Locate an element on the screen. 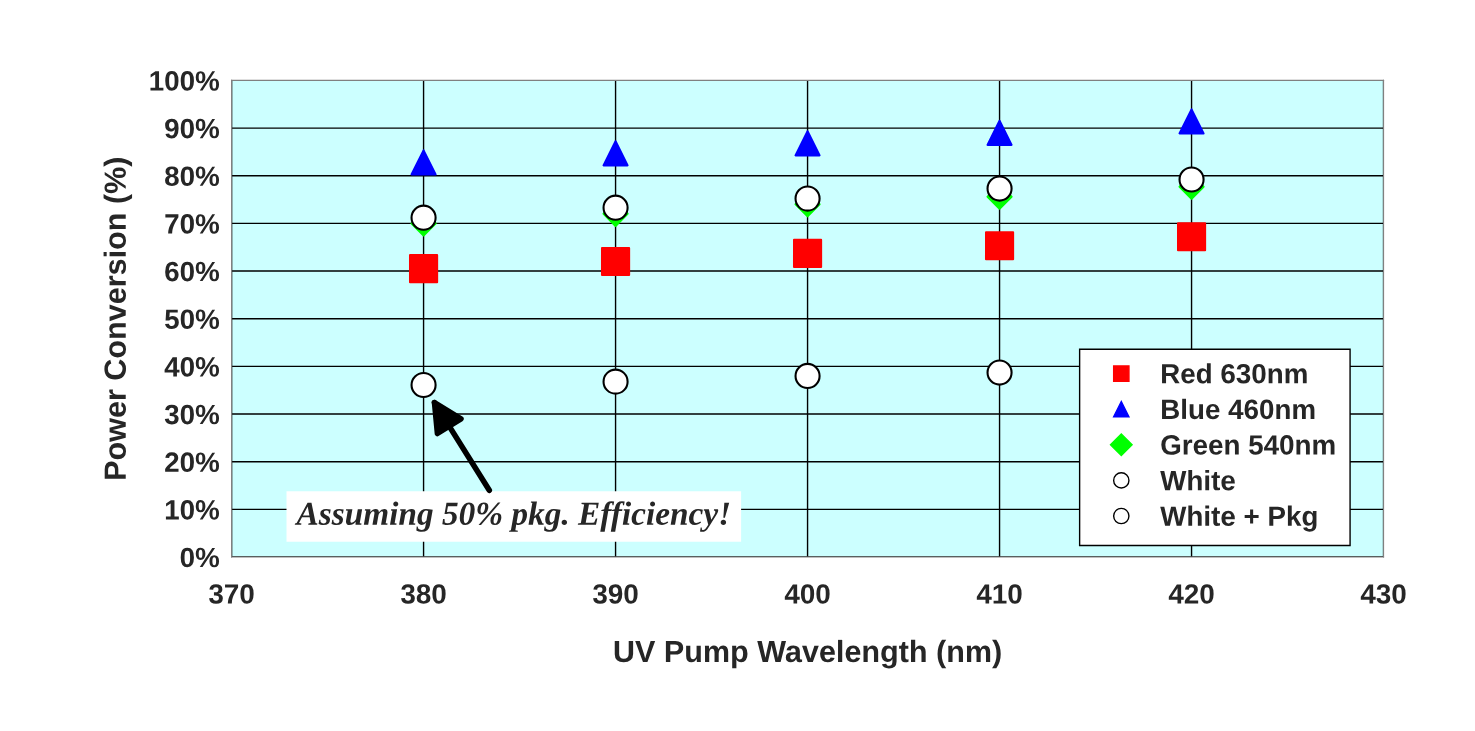 Image resolution: width=1475 pixels, height=731 pixels. legend-label: White is located at coordinates (1197, 480).